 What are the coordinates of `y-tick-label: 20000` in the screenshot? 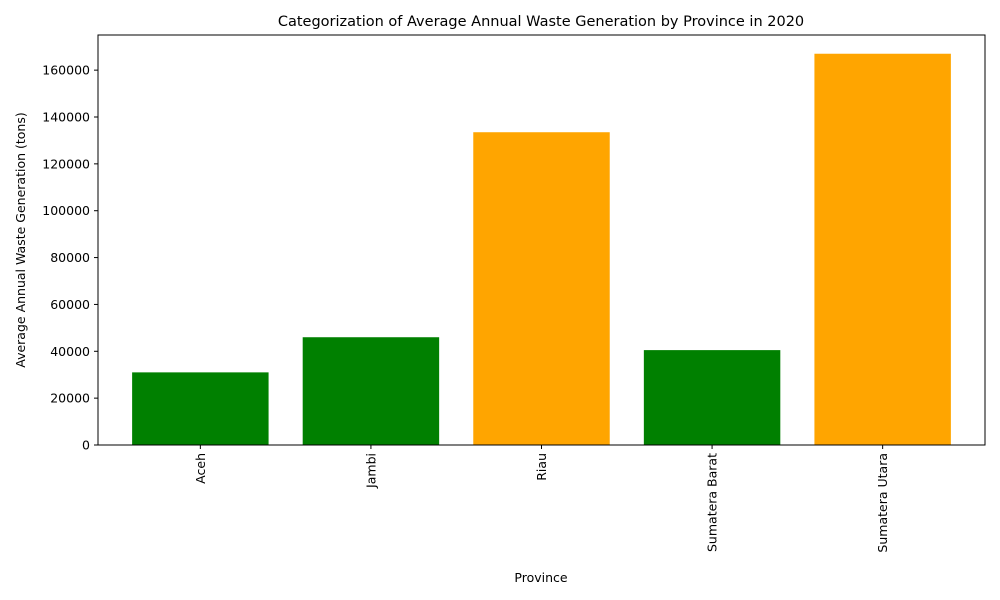 It's located at (70, 398).